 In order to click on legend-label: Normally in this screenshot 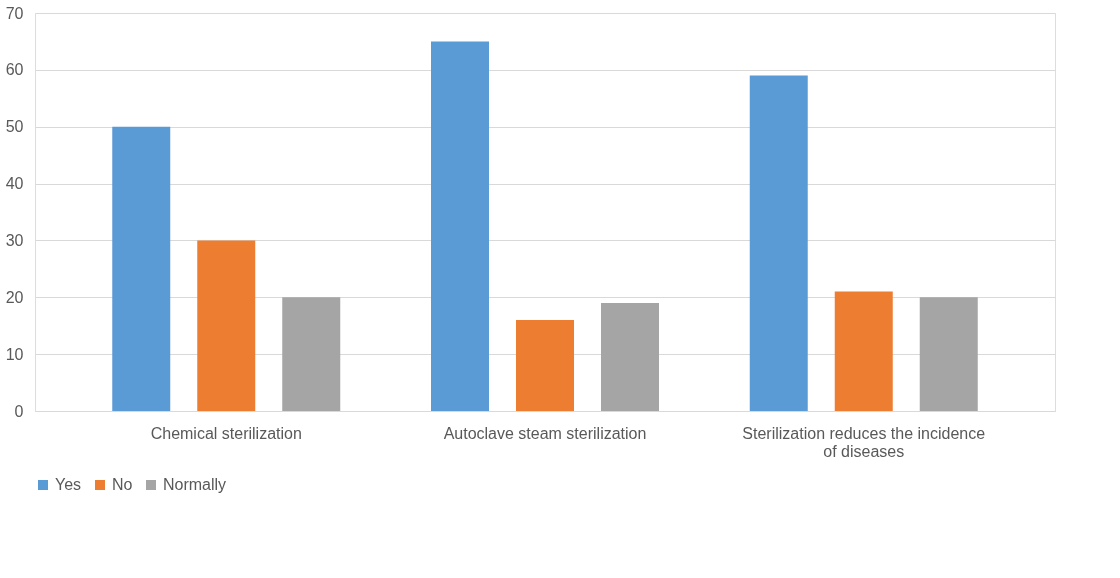, I will do `click(195, 484)`.